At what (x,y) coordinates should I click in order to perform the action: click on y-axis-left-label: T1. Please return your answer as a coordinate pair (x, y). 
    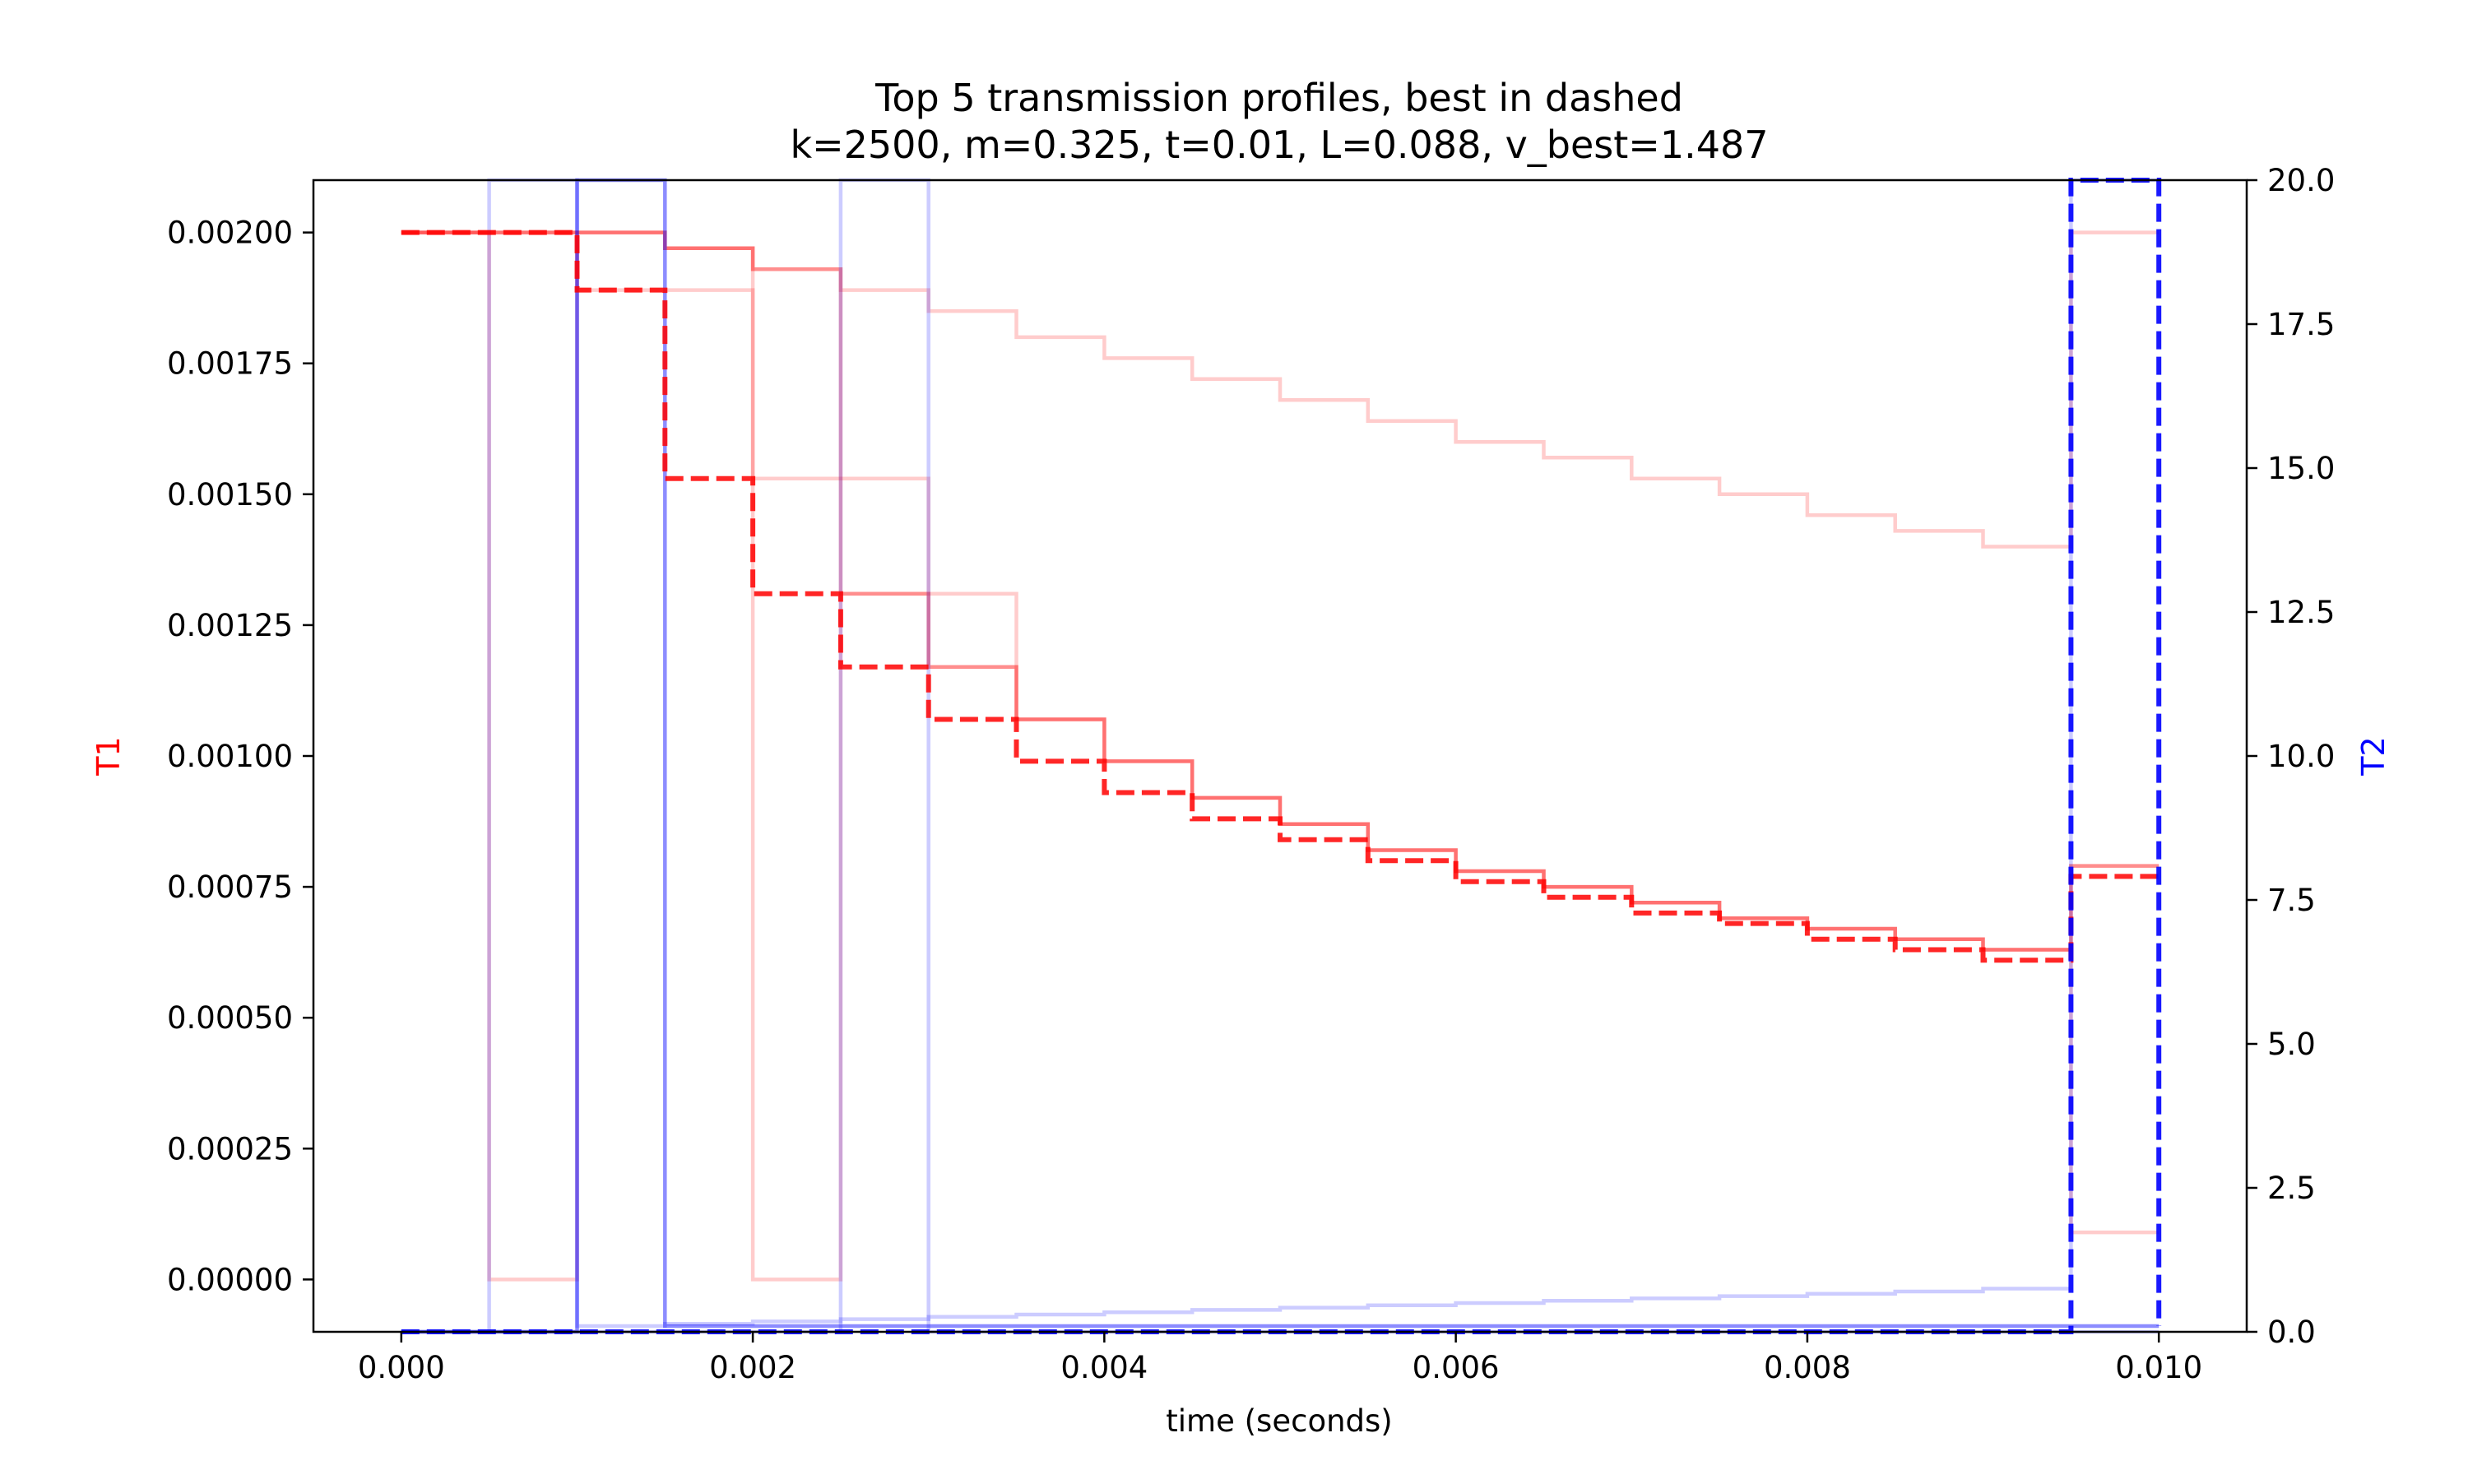
    Looking at the image, I should click on (108, 756).